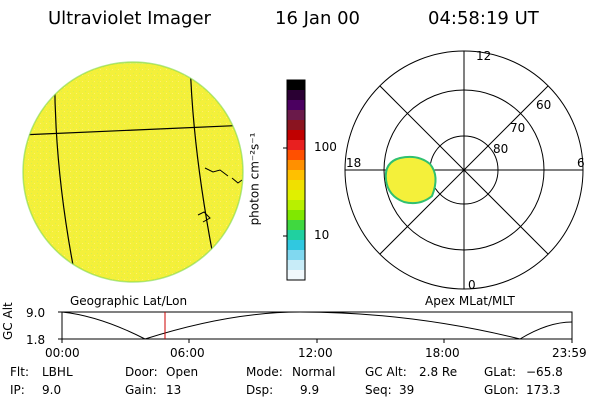 The height and width of the screenshot is (400, 600). I want to click on altitude-xtick: 23:59, so click(569, 353).